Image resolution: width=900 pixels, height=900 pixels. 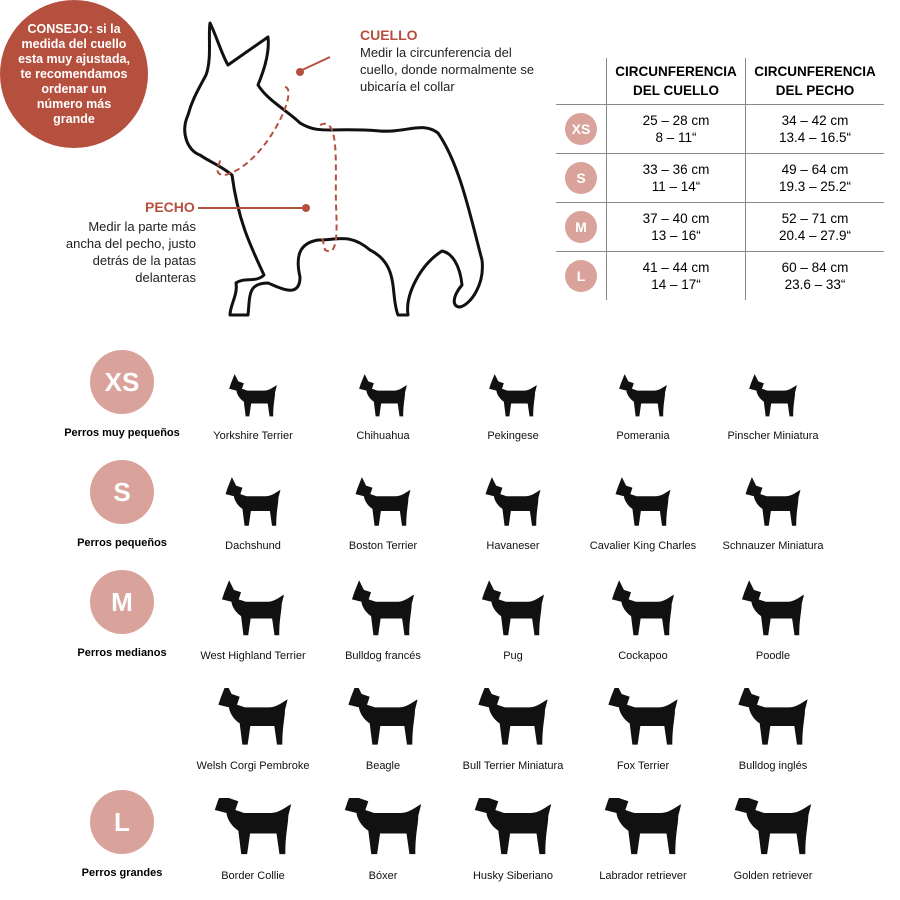 I want to click on size-label: Perros grandes, so click(x=122, y=873).